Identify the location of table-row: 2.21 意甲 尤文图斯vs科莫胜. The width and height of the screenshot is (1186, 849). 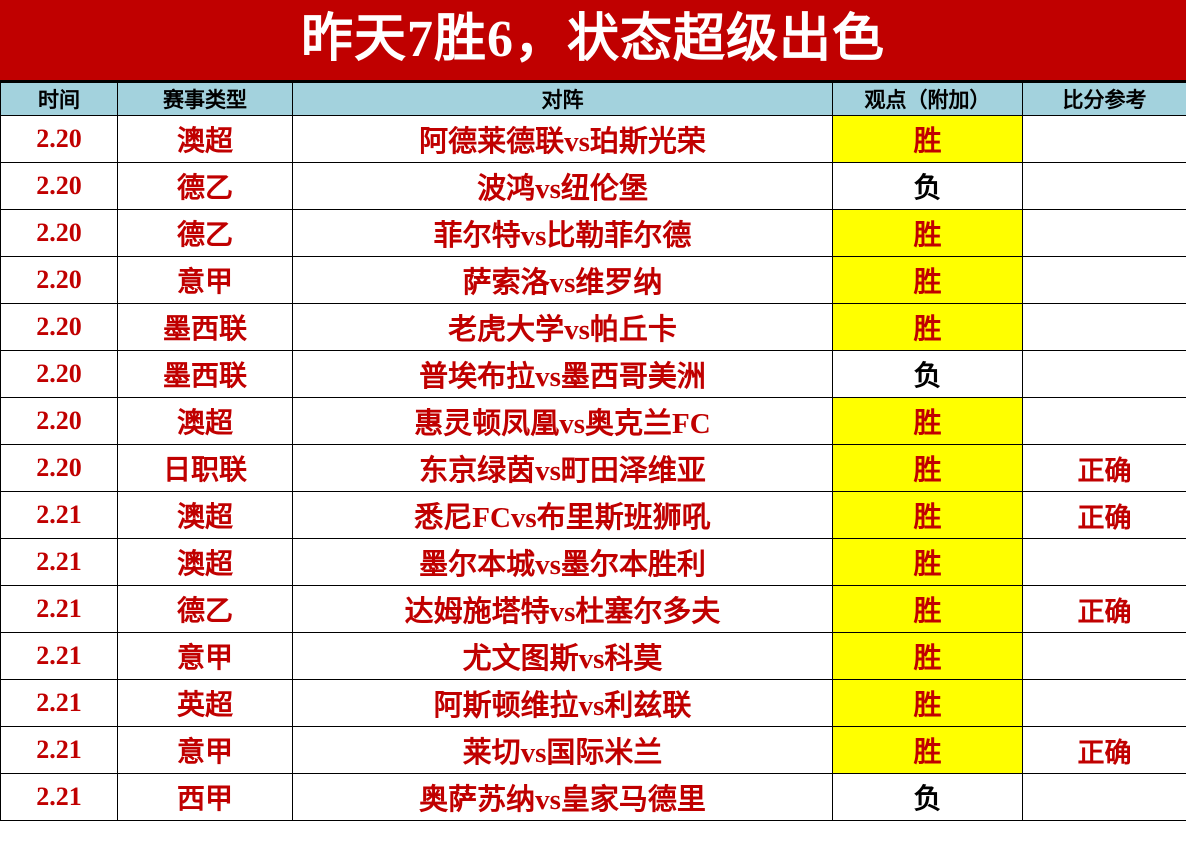
(593, 656).